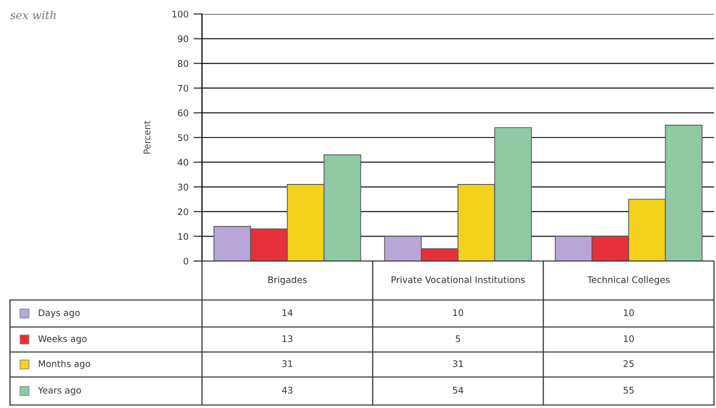 The width and height of the screenshot is (716, 408). I want to click on x-tick-label: Technical Colleges, so click(628, 280).